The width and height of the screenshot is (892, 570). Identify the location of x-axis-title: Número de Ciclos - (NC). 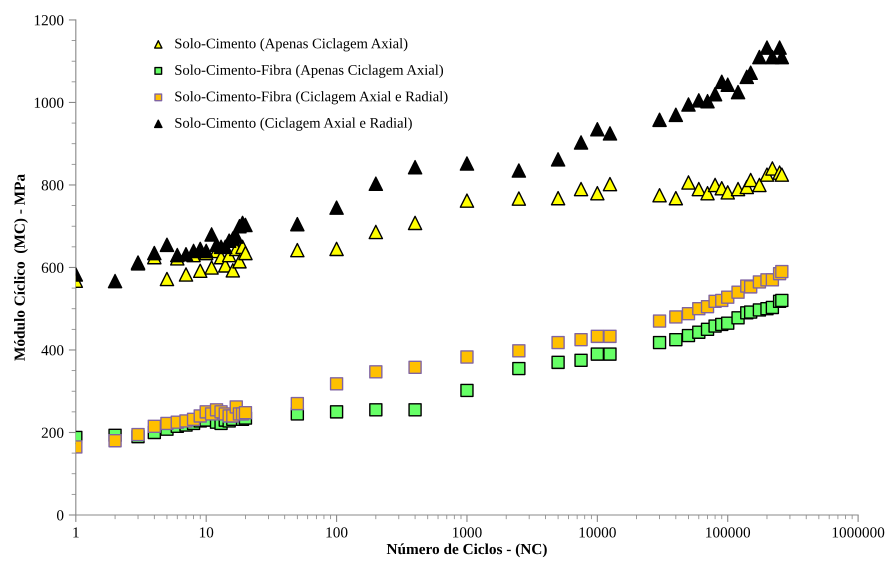
(466, 550).